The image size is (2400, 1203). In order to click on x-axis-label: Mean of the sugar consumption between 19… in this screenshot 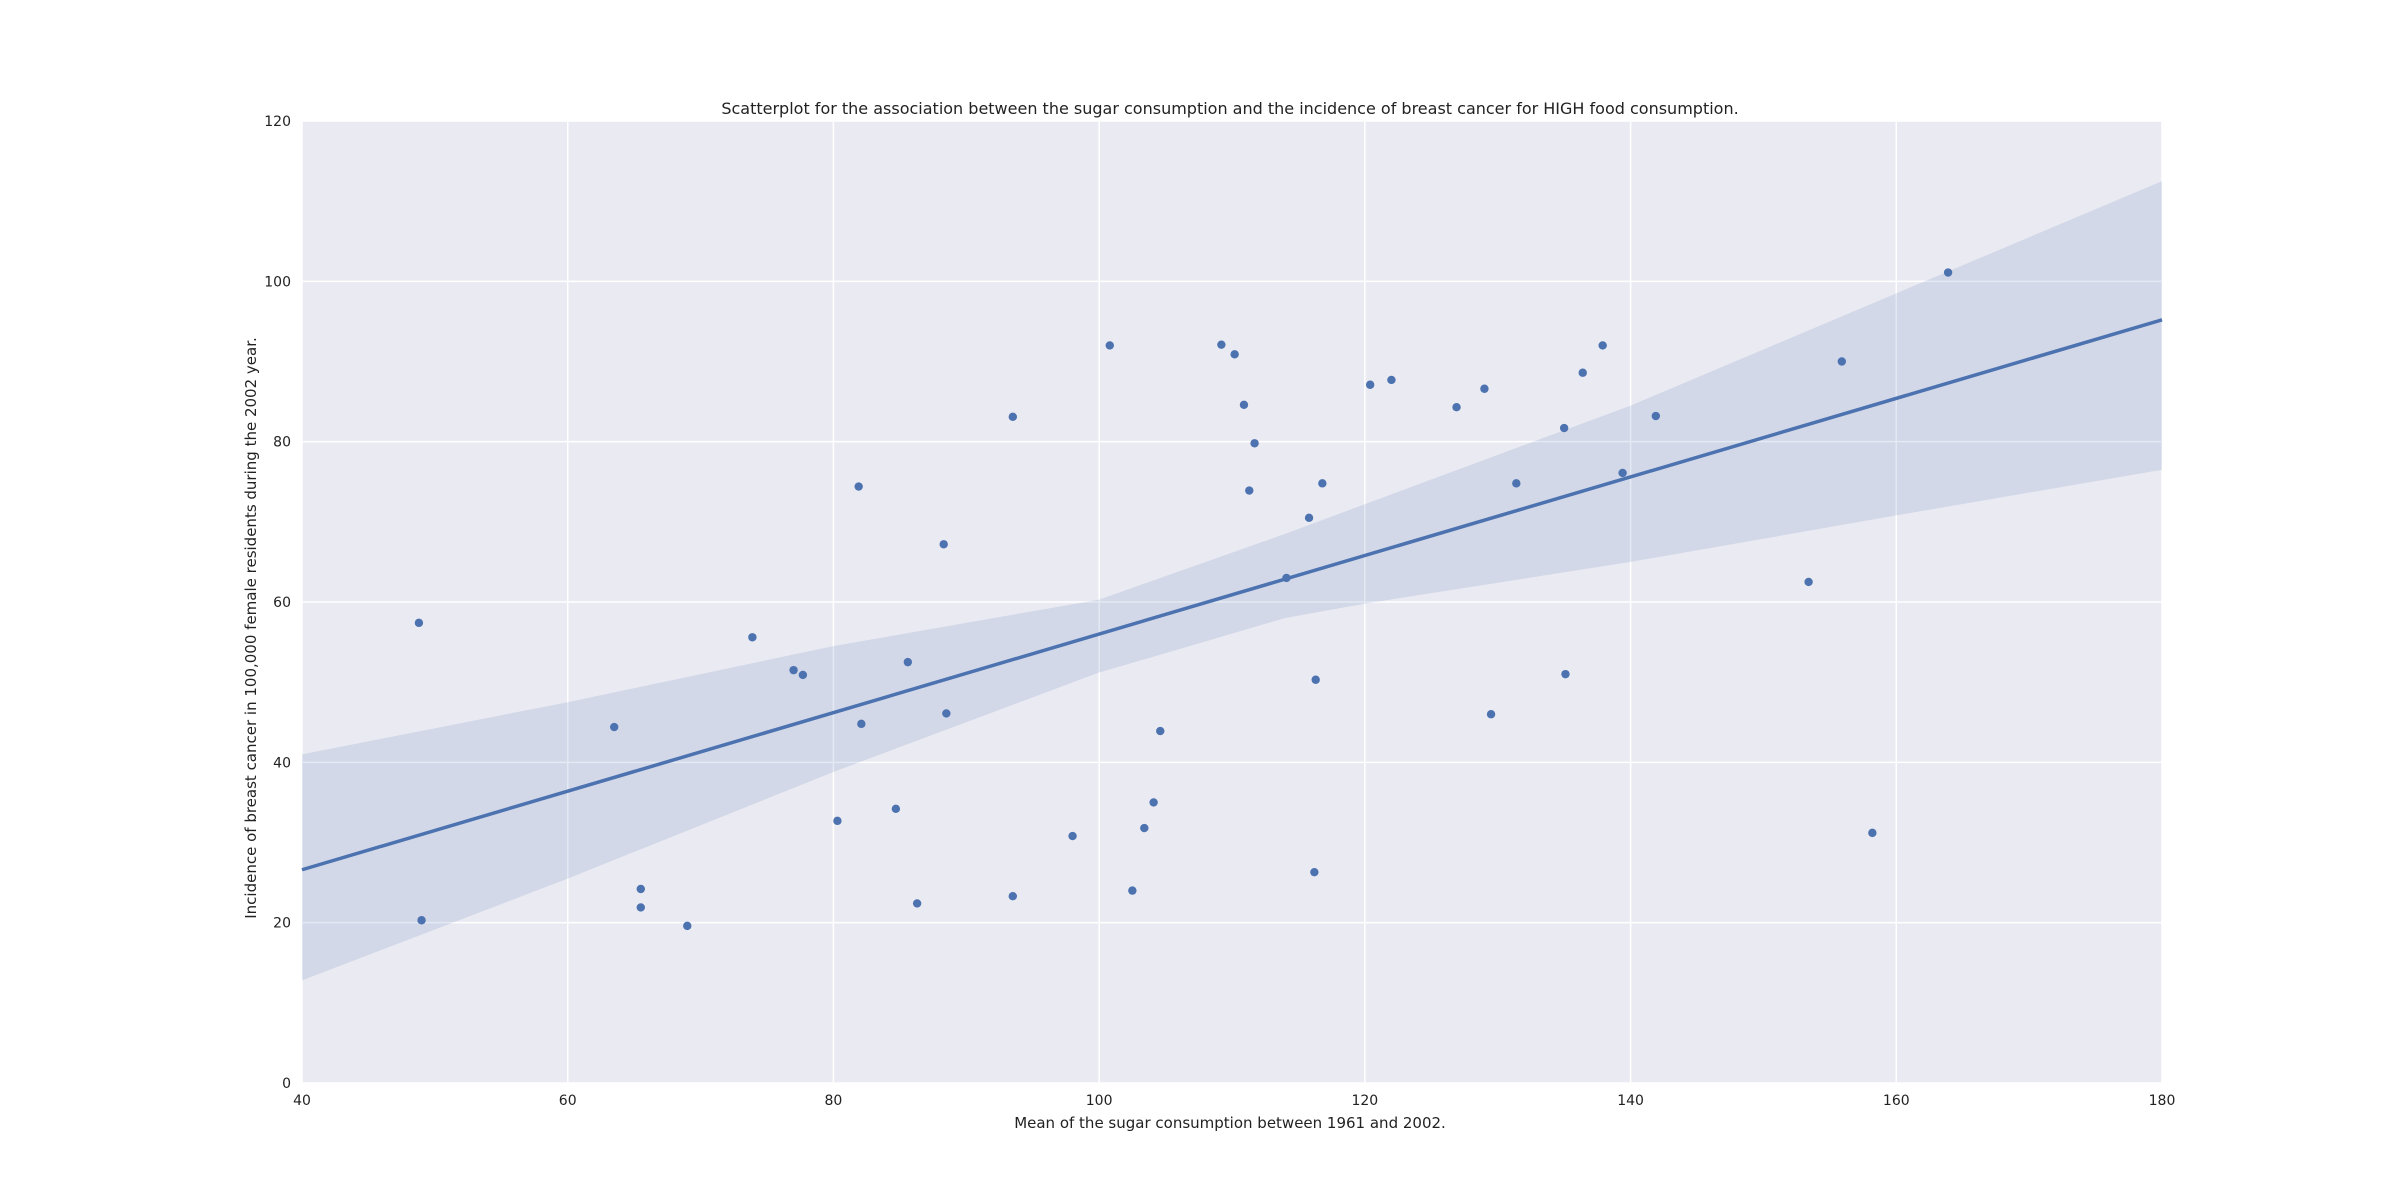, I will do `click(1230, 1123)`.